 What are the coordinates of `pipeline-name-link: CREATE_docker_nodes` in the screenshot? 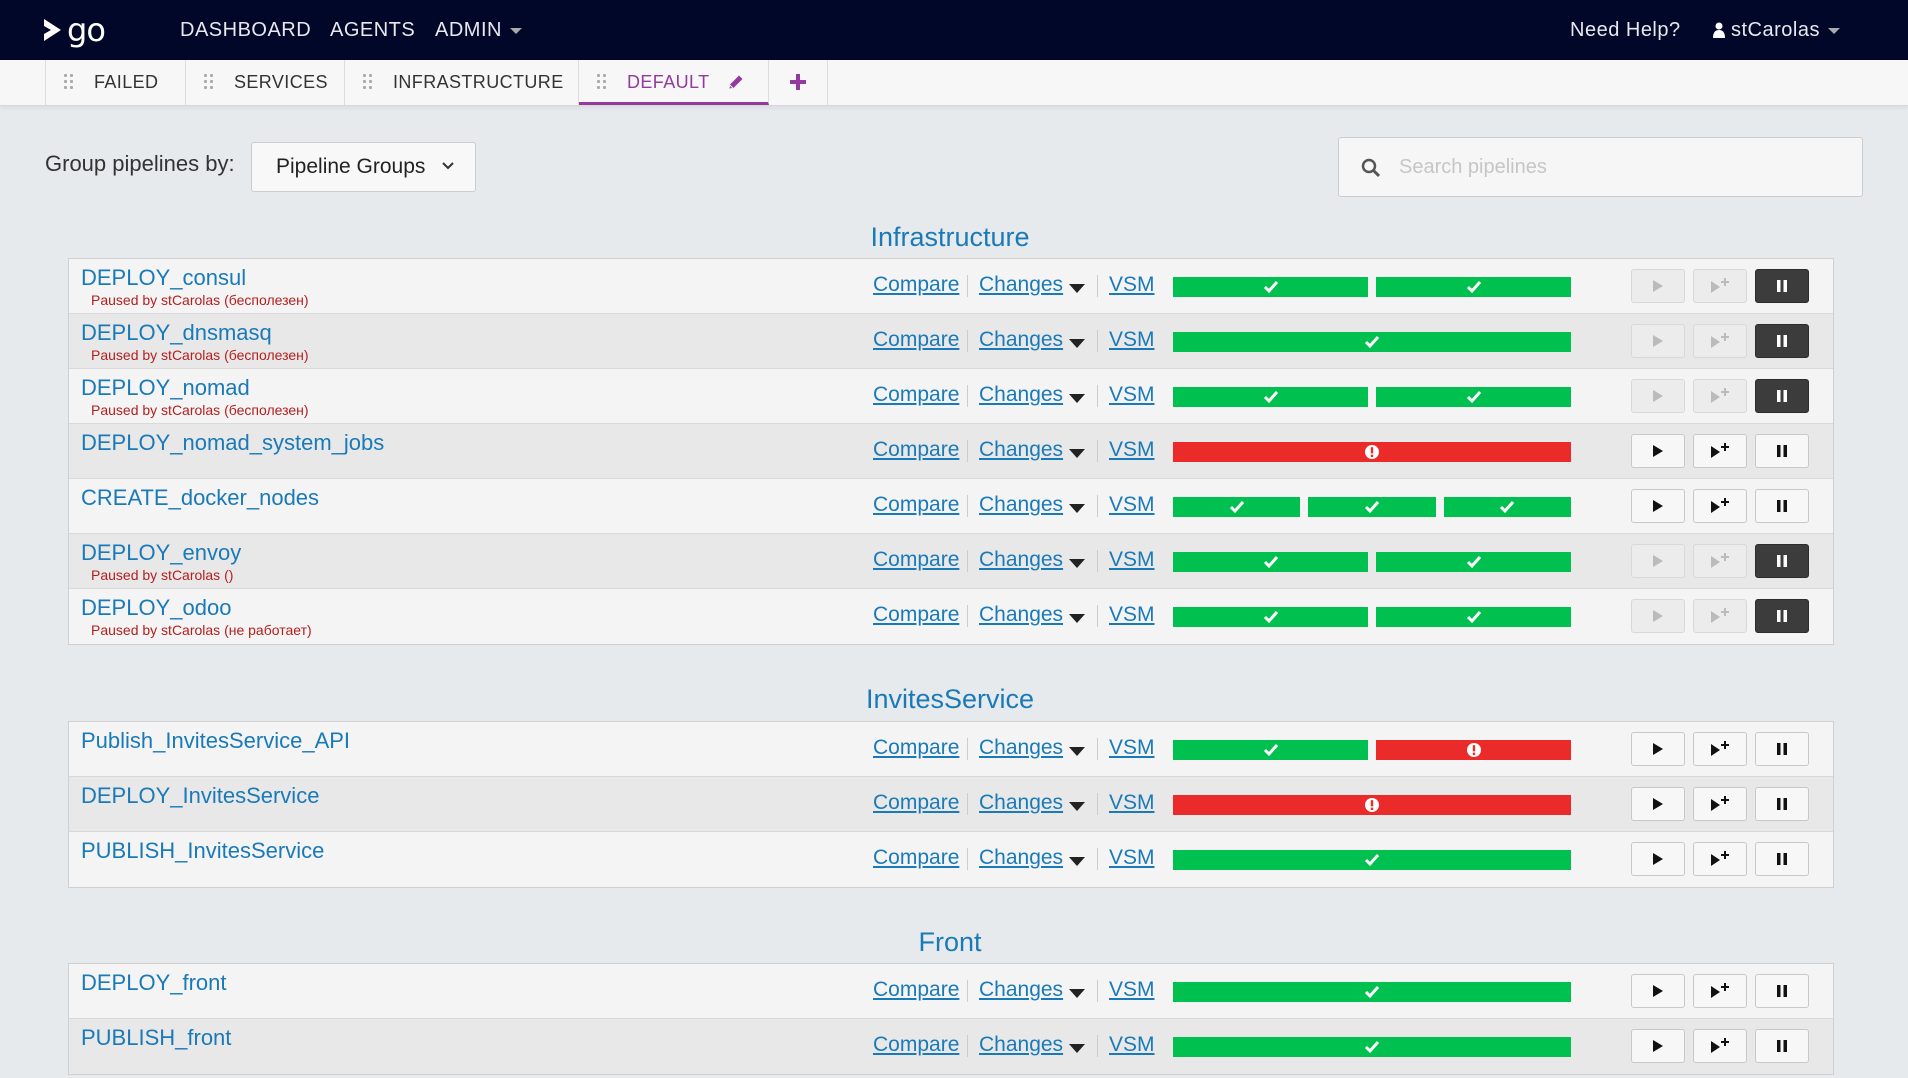 It's located at (200, 497).